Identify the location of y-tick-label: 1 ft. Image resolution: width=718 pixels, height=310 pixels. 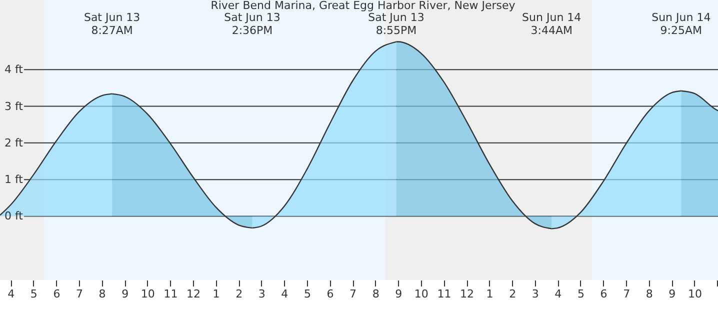
(14, 179).